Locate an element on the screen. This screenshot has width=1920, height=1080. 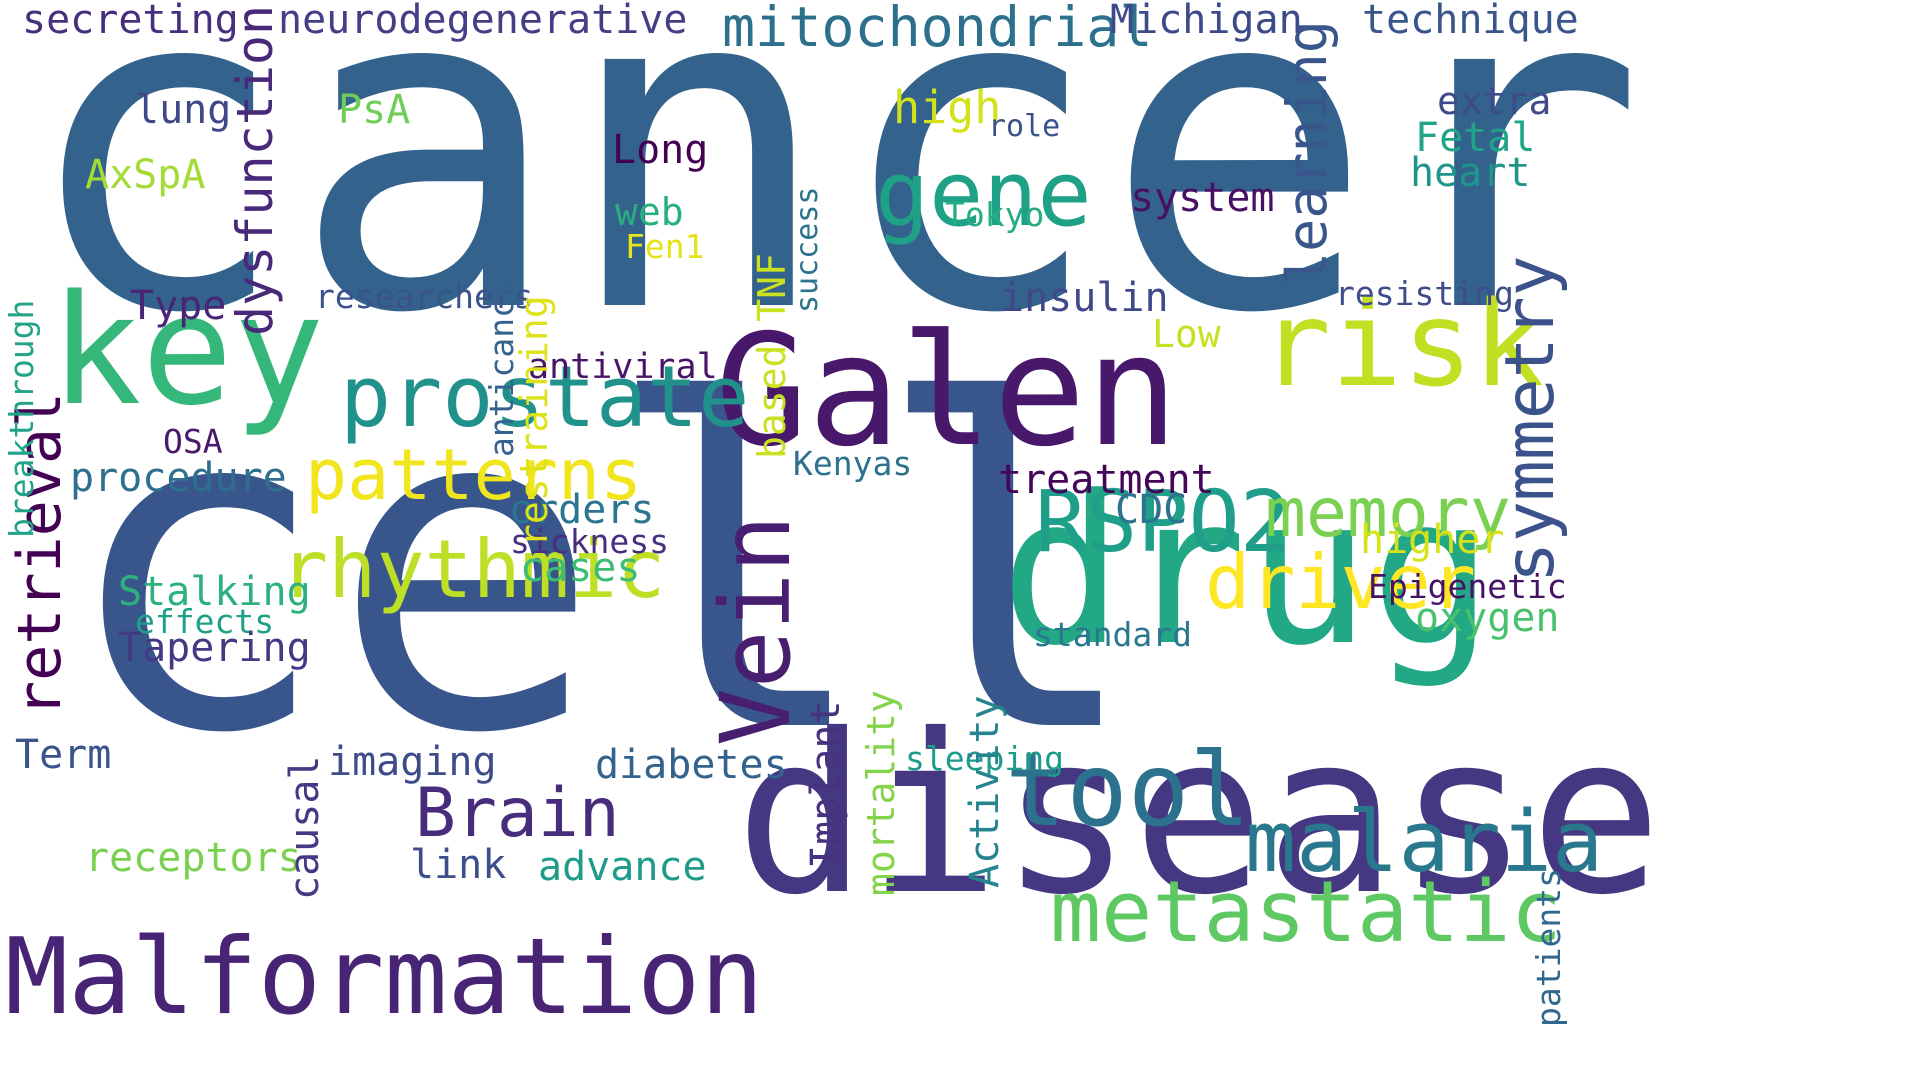
word-psa: PsA is located at coordinates (374, 110).